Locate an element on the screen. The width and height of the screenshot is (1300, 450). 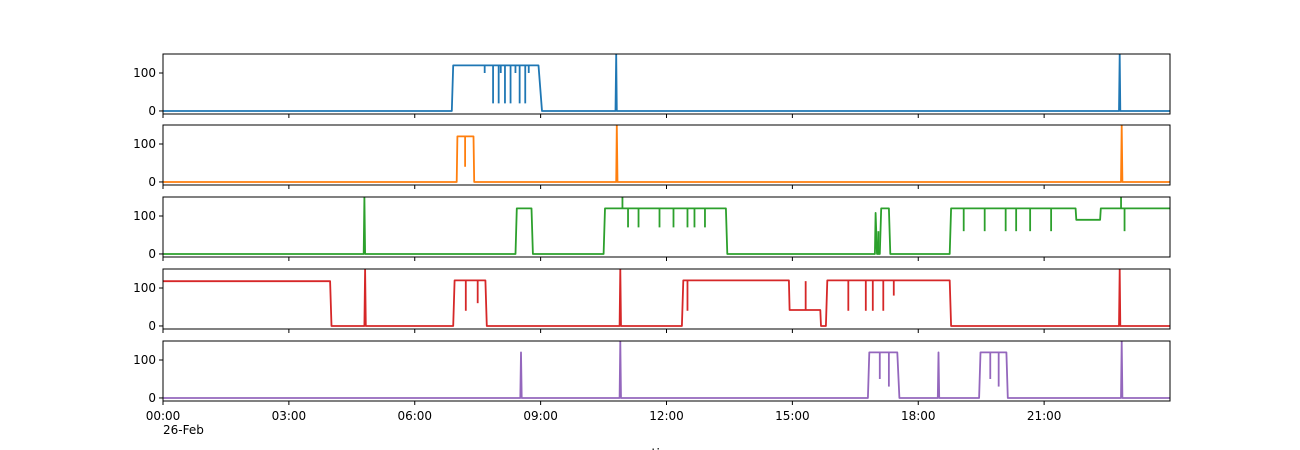
panel-1: 0 100 is located at coordinates (652, 85).